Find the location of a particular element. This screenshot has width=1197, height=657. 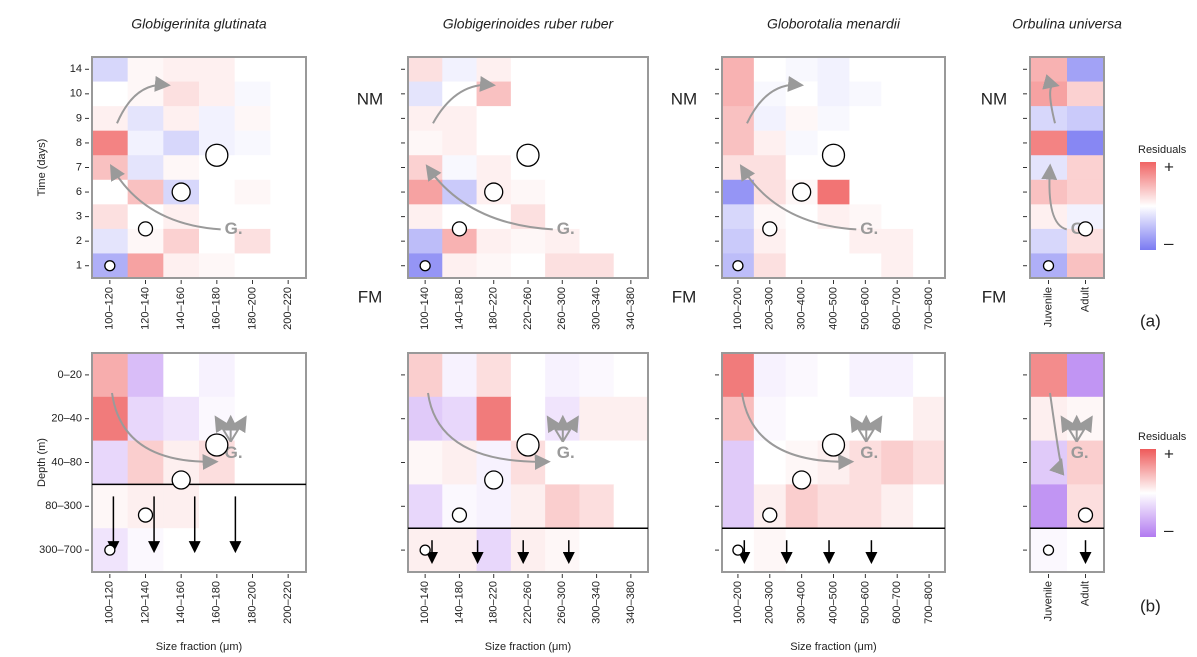

y-tick-label: 9 is located at coordinates (79, 118).